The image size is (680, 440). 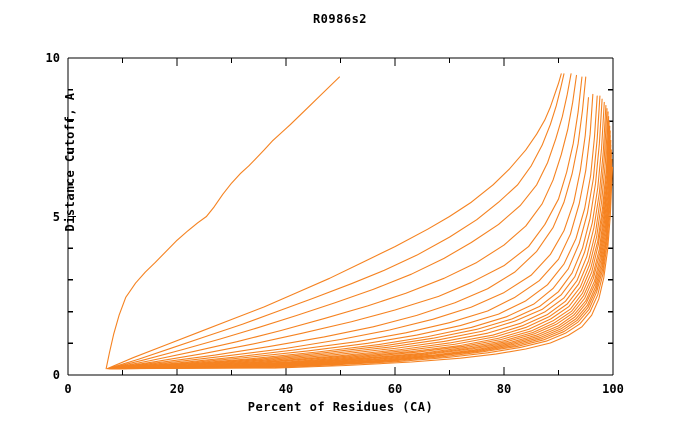 What do you see at coordinates (340, 19) in the screenshot?
I see `chart-title: R0986s2` at bounding box center [340, 19].